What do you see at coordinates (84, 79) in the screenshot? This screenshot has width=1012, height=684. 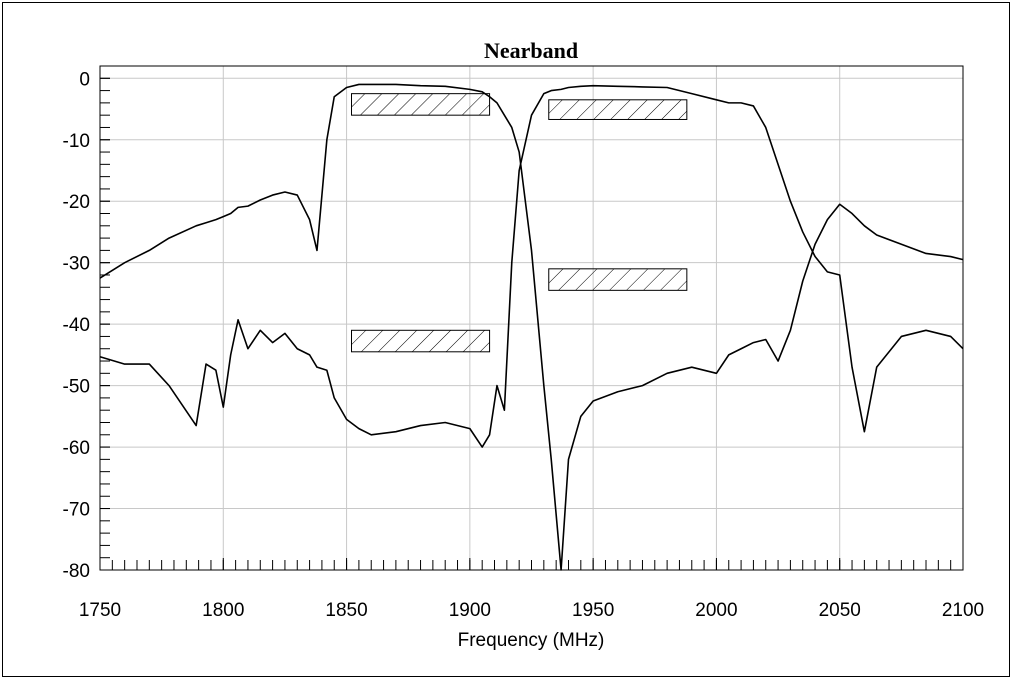 I see `y-tick-label: 0` at bounding box center [84, 79].